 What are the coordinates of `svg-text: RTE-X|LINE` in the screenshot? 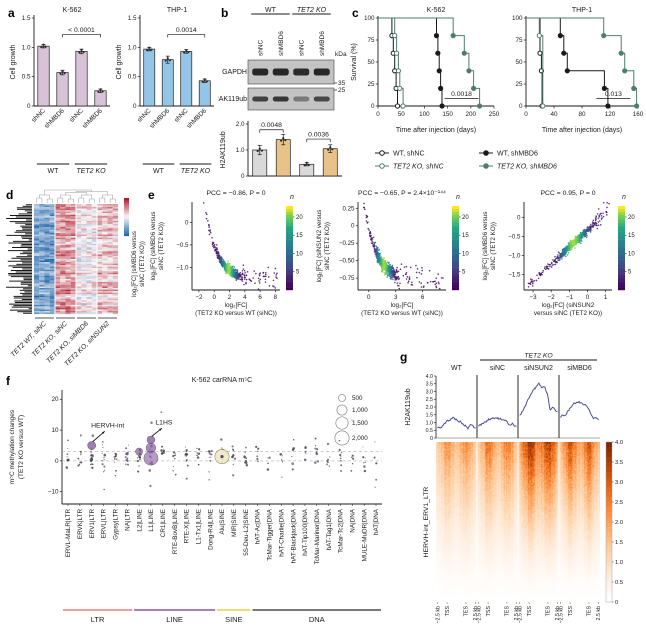 It's located at (187, 526).